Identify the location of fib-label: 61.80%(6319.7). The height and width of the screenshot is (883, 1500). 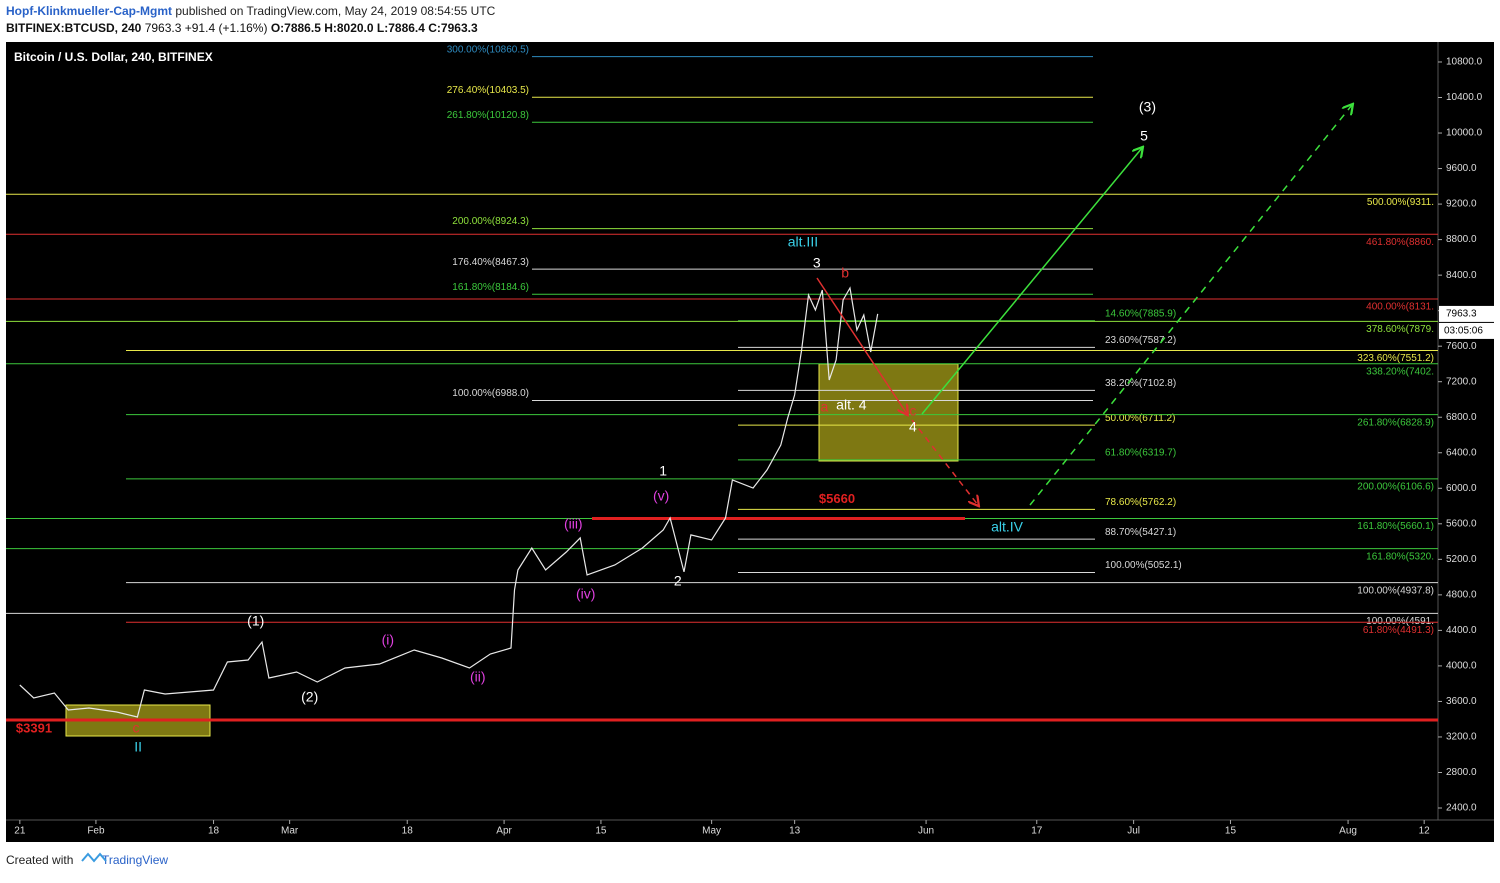
(1140, 453).